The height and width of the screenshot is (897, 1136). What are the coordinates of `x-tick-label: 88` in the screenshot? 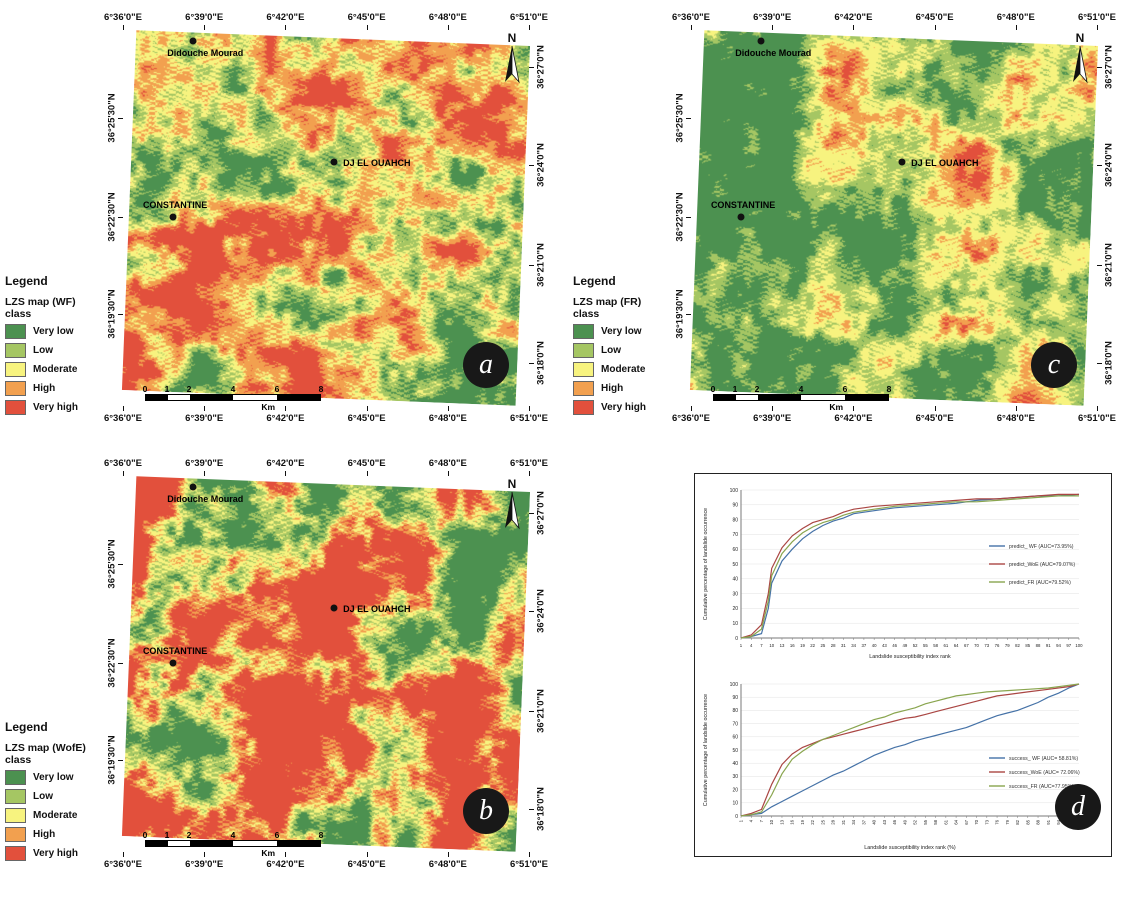 It's located at (1038, 645).